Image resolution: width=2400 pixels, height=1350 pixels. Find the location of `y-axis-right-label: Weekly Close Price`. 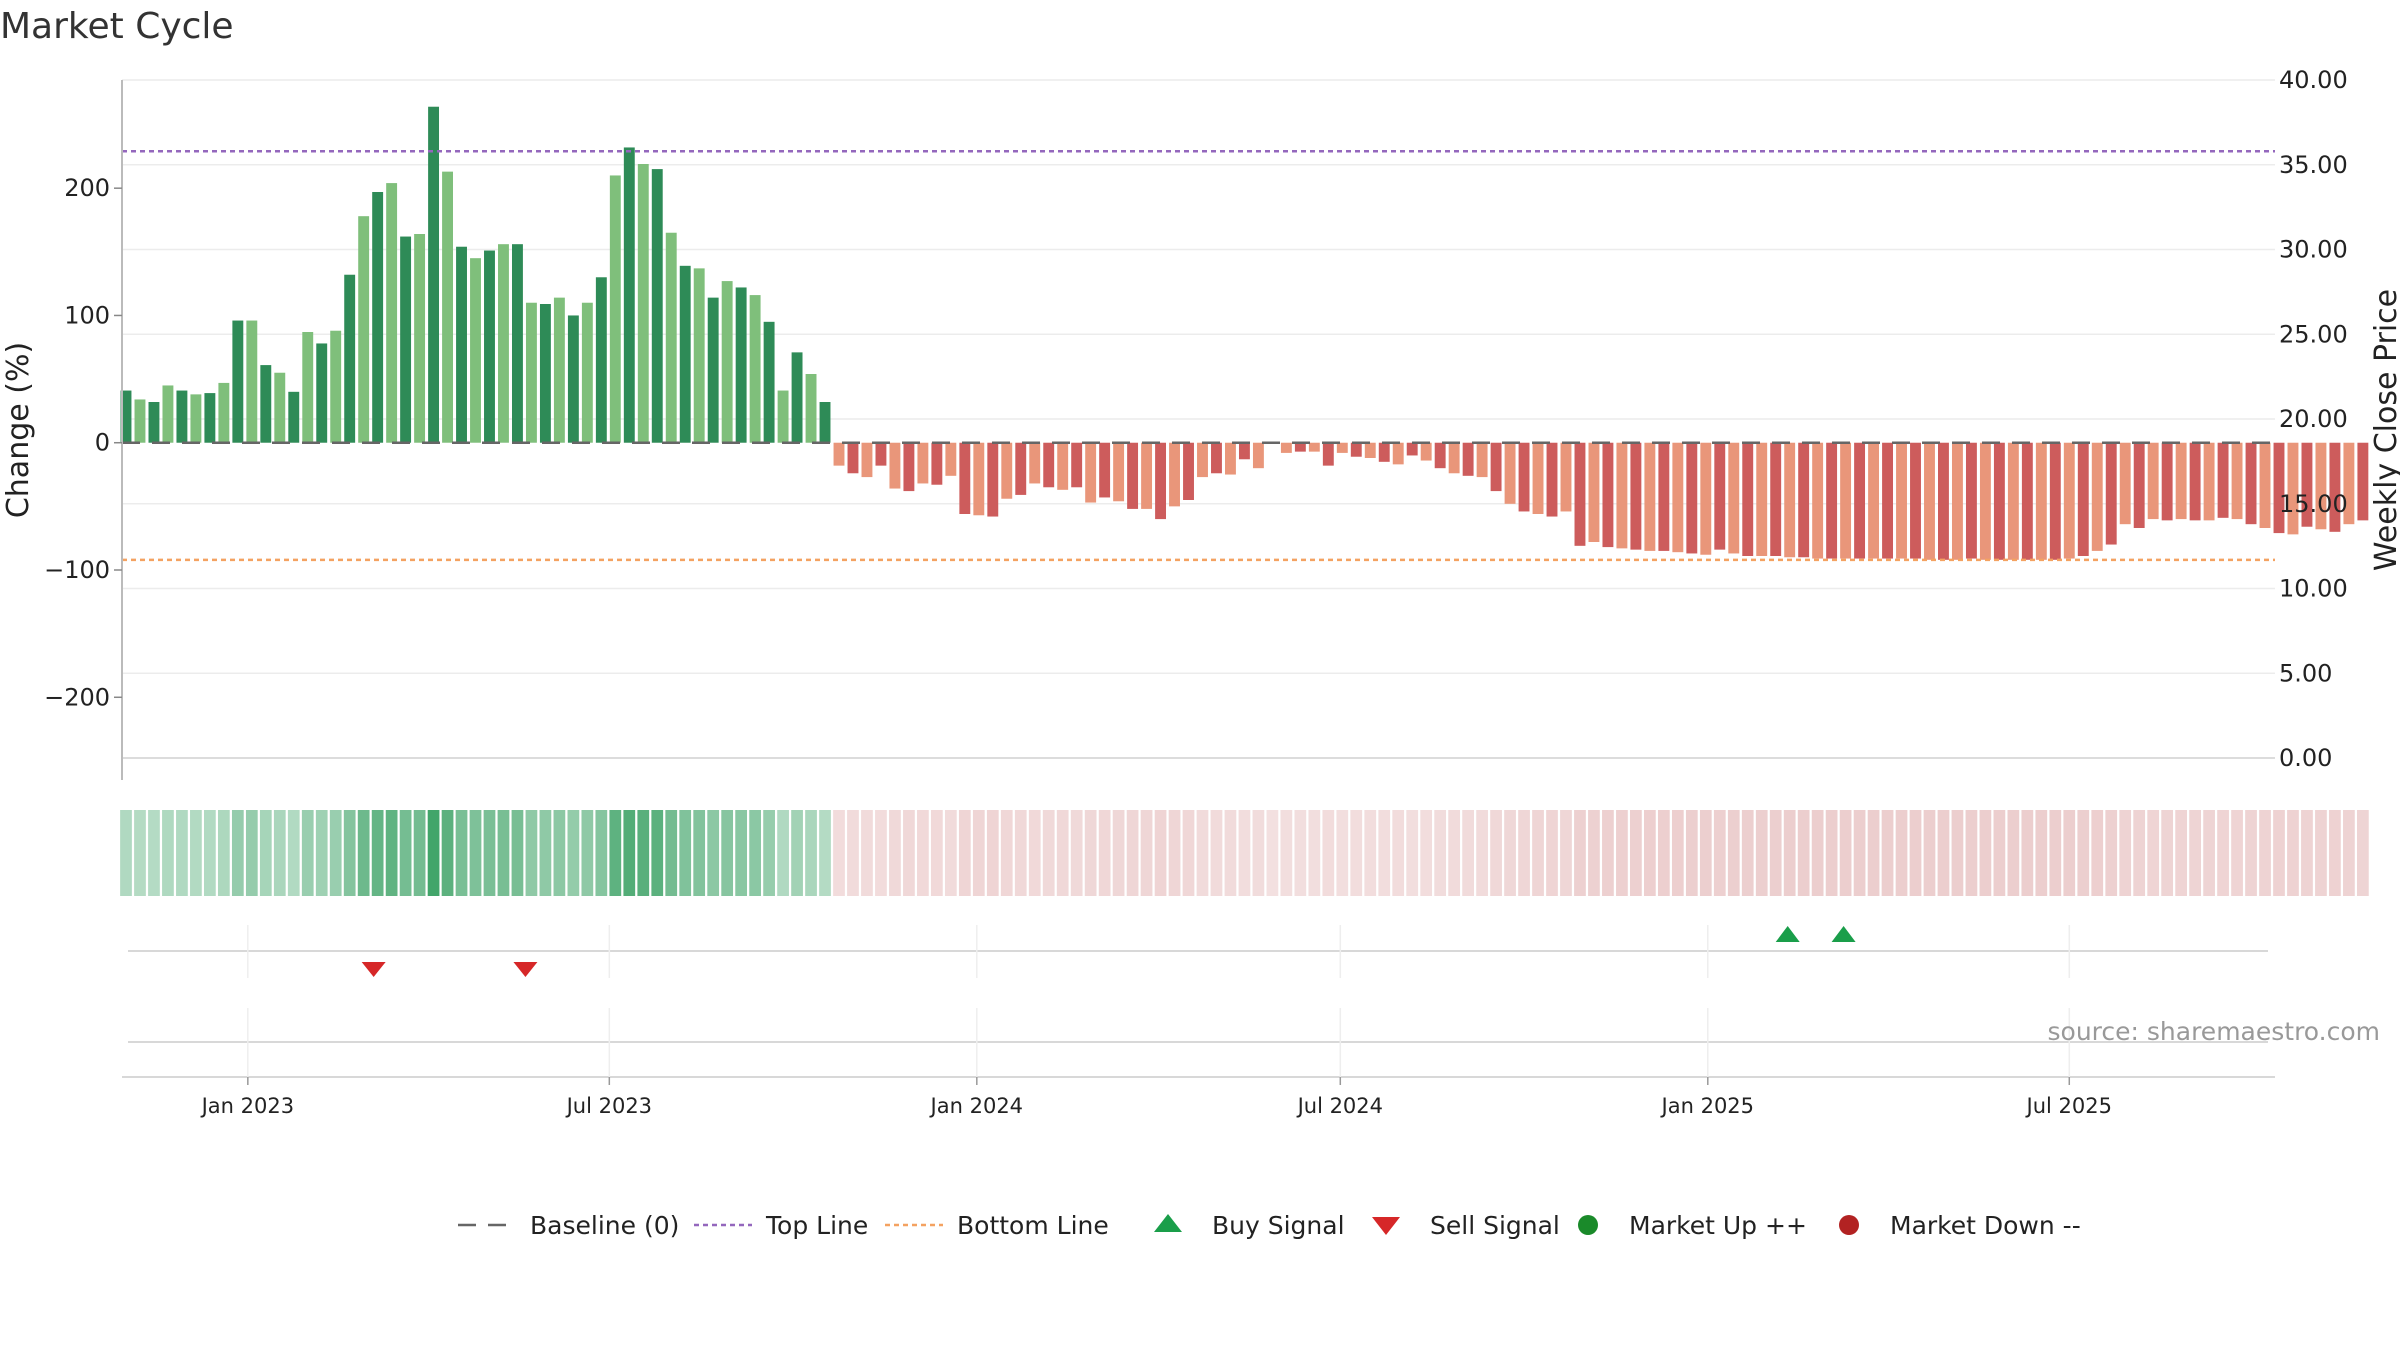

y-axis-right-label: Weekly Close Price is located at coordinates (2384, 430).